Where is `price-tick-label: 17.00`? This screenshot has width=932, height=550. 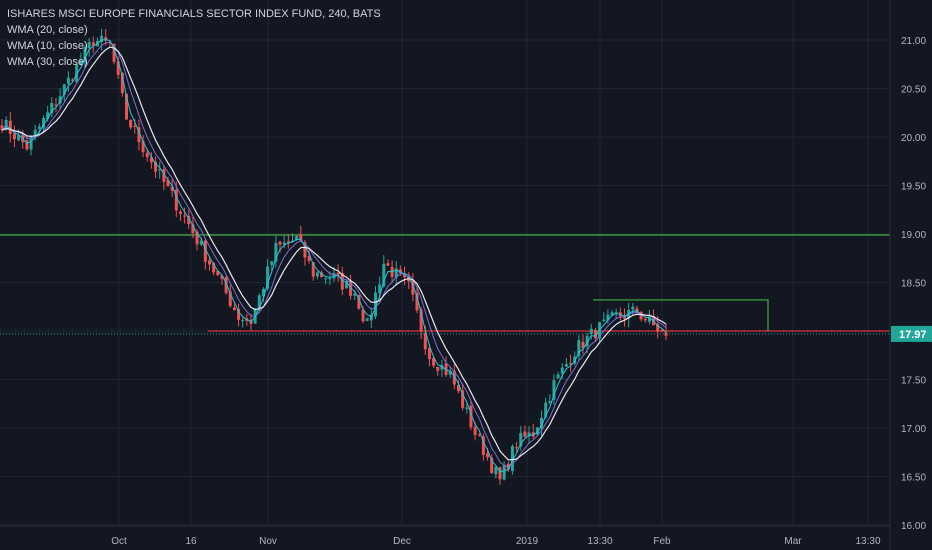 price-tick-label: 17.00 is located at coordinates (913, 429).